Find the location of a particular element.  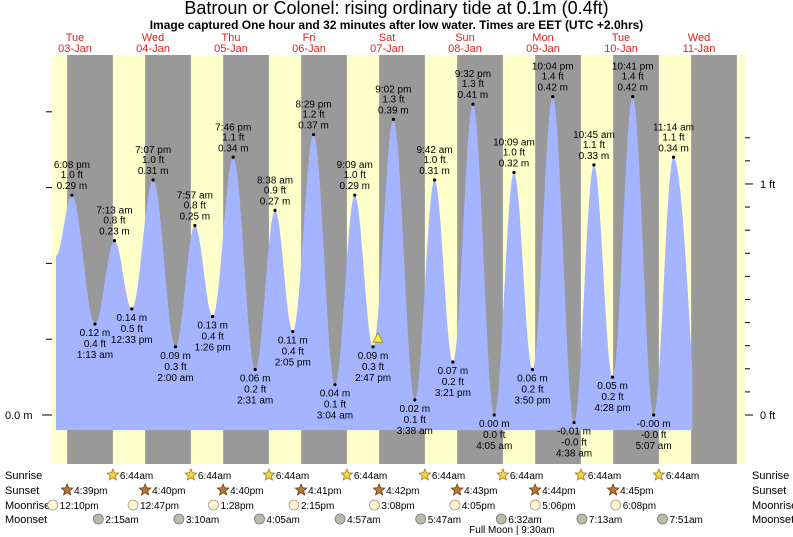

row-label-right: Sunrise is located at coordinates (770, 476).